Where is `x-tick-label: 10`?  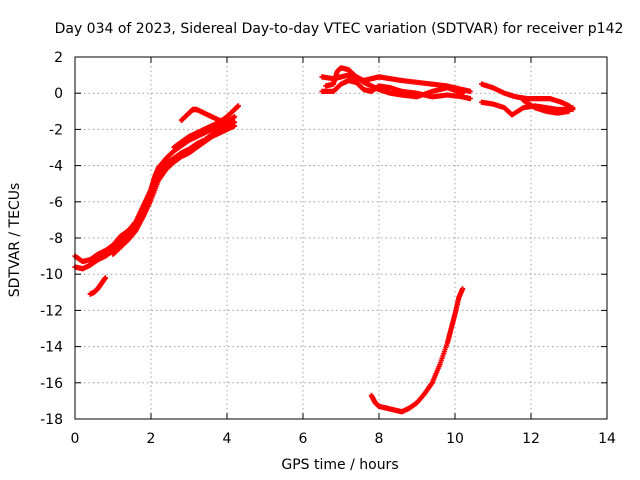
x-tick-label: 10 is located at coordinates (455, 439).